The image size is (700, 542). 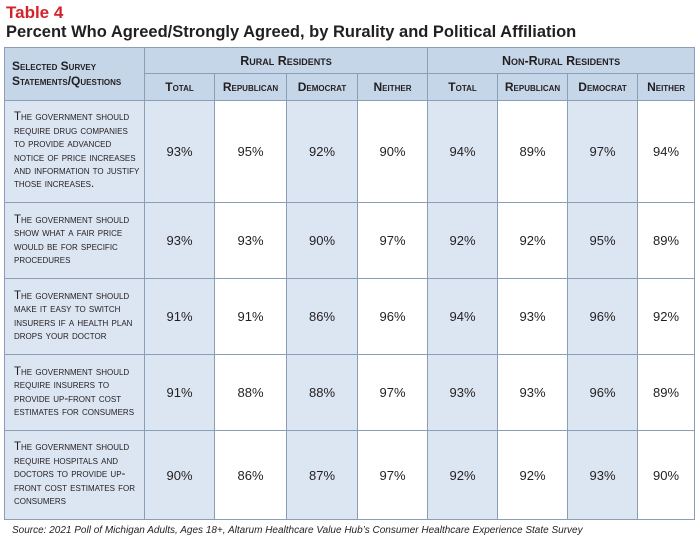 I want to click on subheader-non-rural-total: Total, so click(x=463, y=87).